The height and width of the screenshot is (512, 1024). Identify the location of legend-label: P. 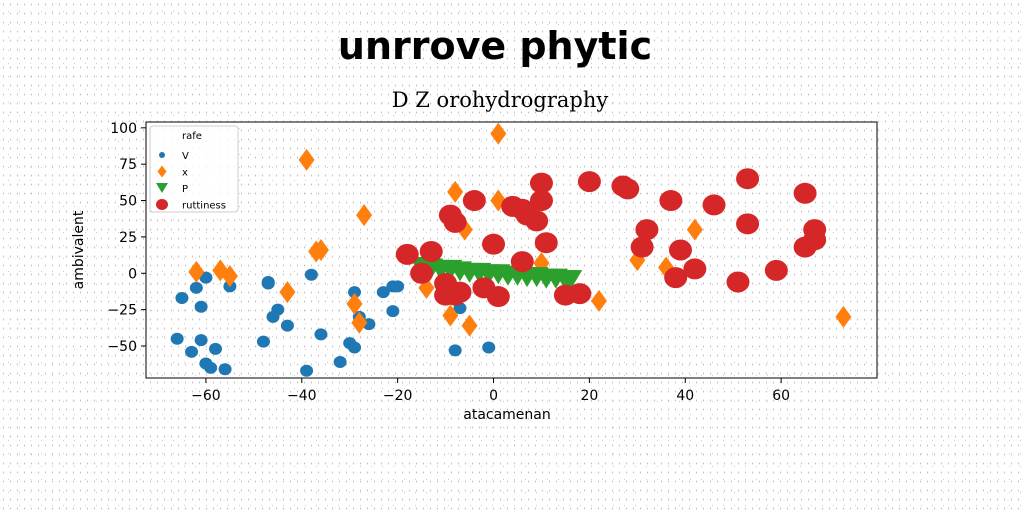
(185, 189).